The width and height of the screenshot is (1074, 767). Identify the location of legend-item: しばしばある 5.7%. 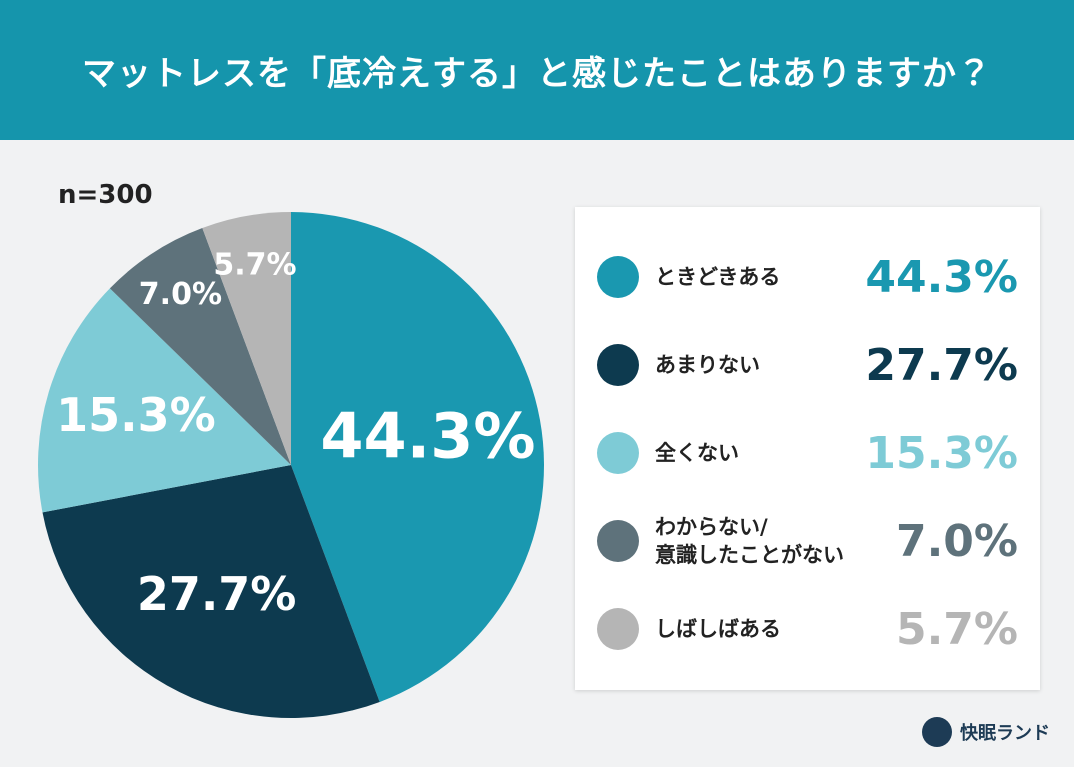
(807, 629).